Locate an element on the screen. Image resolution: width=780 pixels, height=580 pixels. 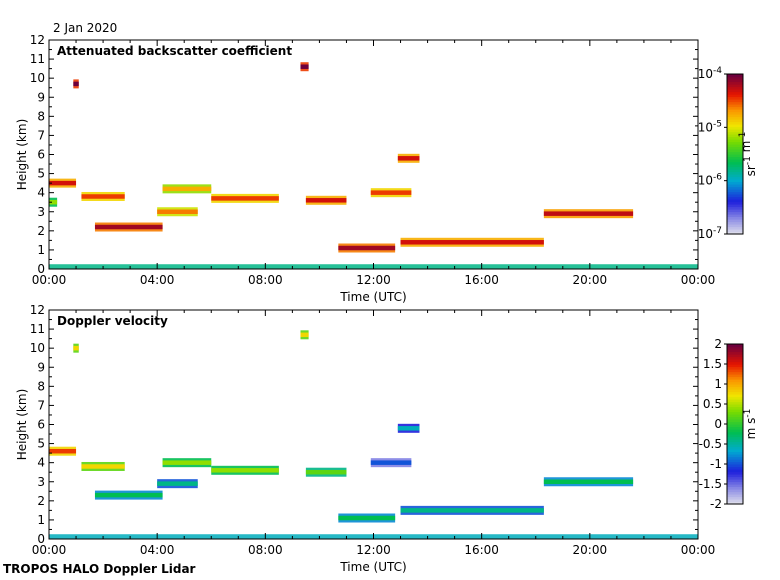
x-axis-label: Time (UTC) is located at coordinates (372, 297).